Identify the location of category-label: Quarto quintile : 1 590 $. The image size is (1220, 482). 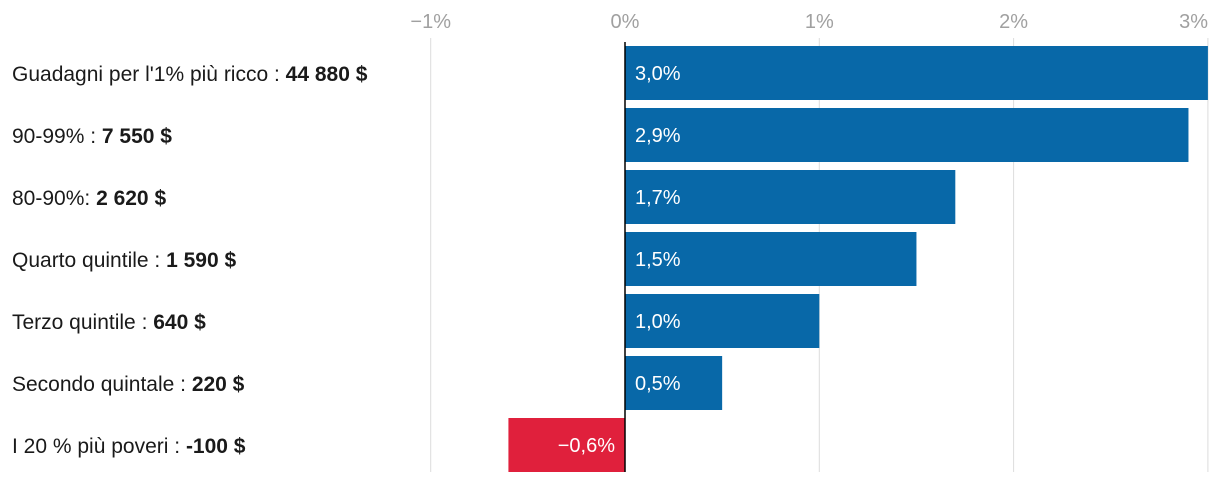
(124, 260).